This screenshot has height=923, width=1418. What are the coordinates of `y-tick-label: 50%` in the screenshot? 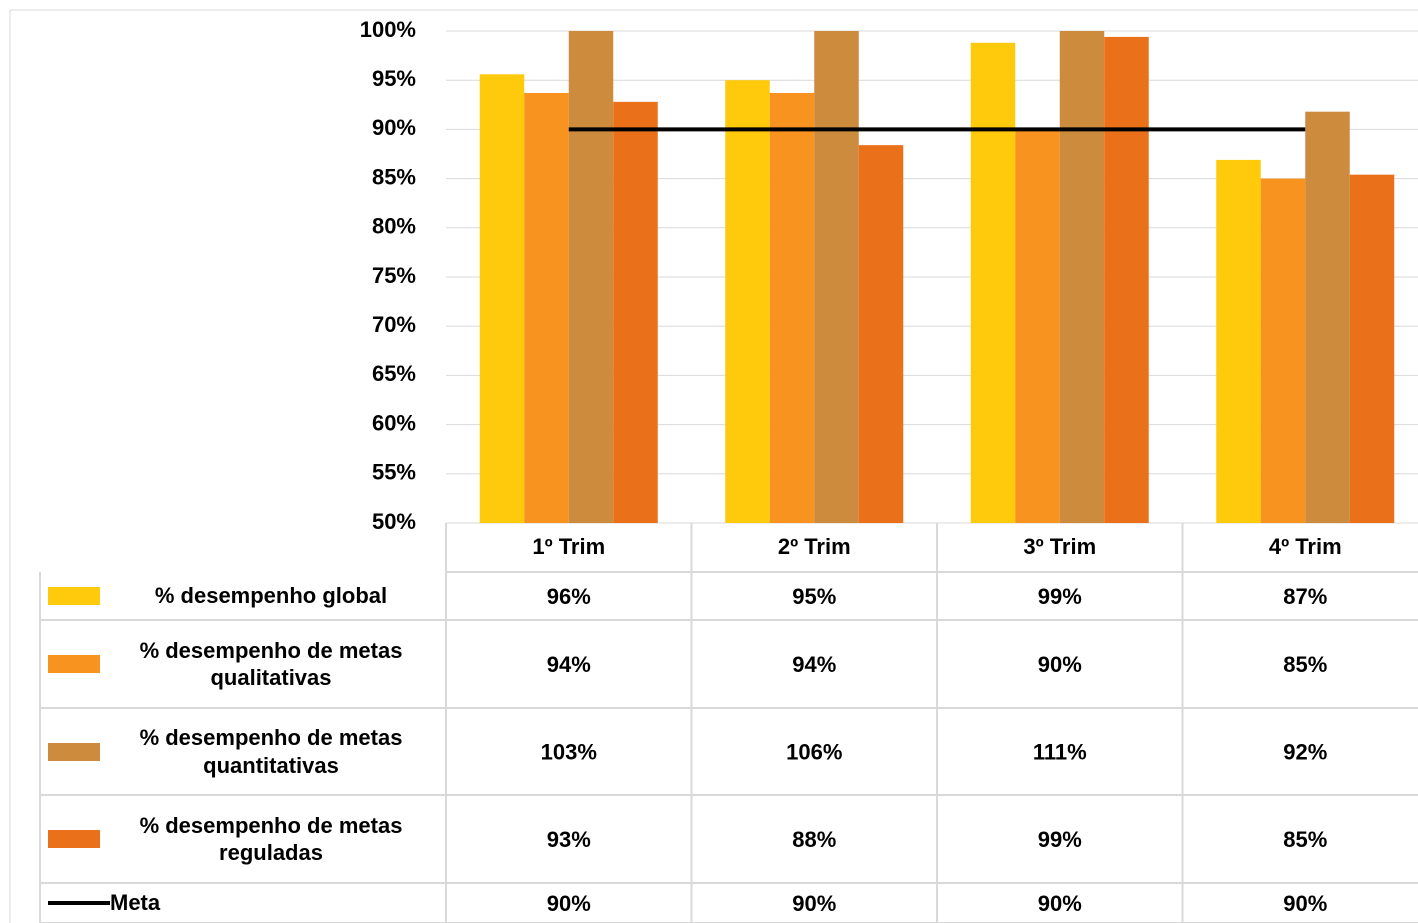 It's located at (394, 521).